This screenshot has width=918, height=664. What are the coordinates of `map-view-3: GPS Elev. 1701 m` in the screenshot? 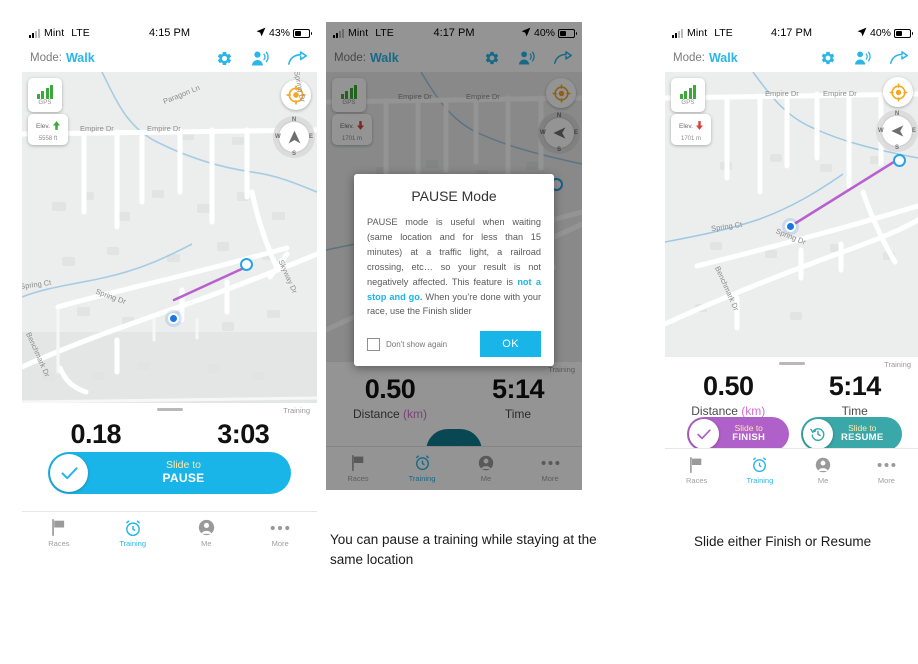 It's located at (791, 214).